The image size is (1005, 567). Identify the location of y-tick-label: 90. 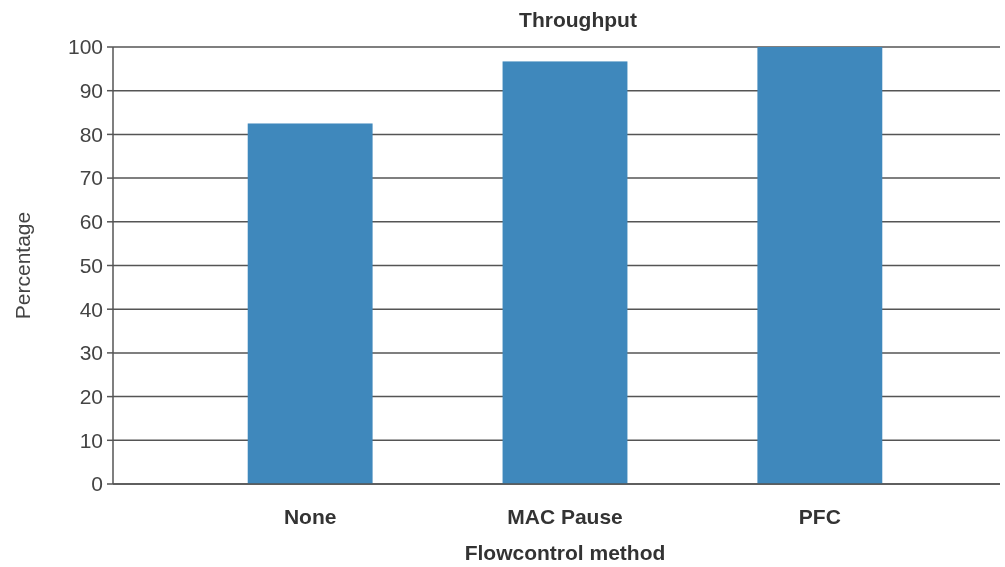
(91, 91).